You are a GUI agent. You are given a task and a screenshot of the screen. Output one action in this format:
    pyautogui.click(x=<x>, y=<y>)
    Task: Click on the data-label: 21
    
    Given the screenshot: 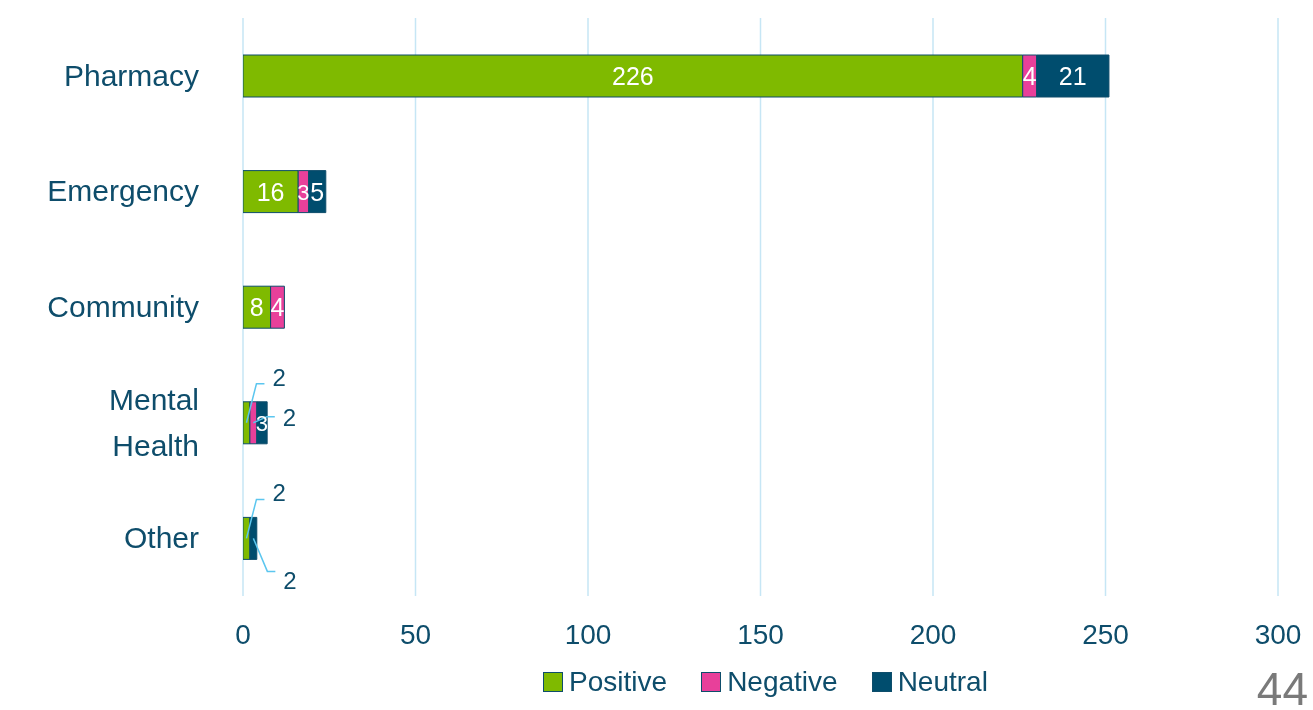 What is the action you would take?
    pyautogui.click(x=1072, y=76)
    